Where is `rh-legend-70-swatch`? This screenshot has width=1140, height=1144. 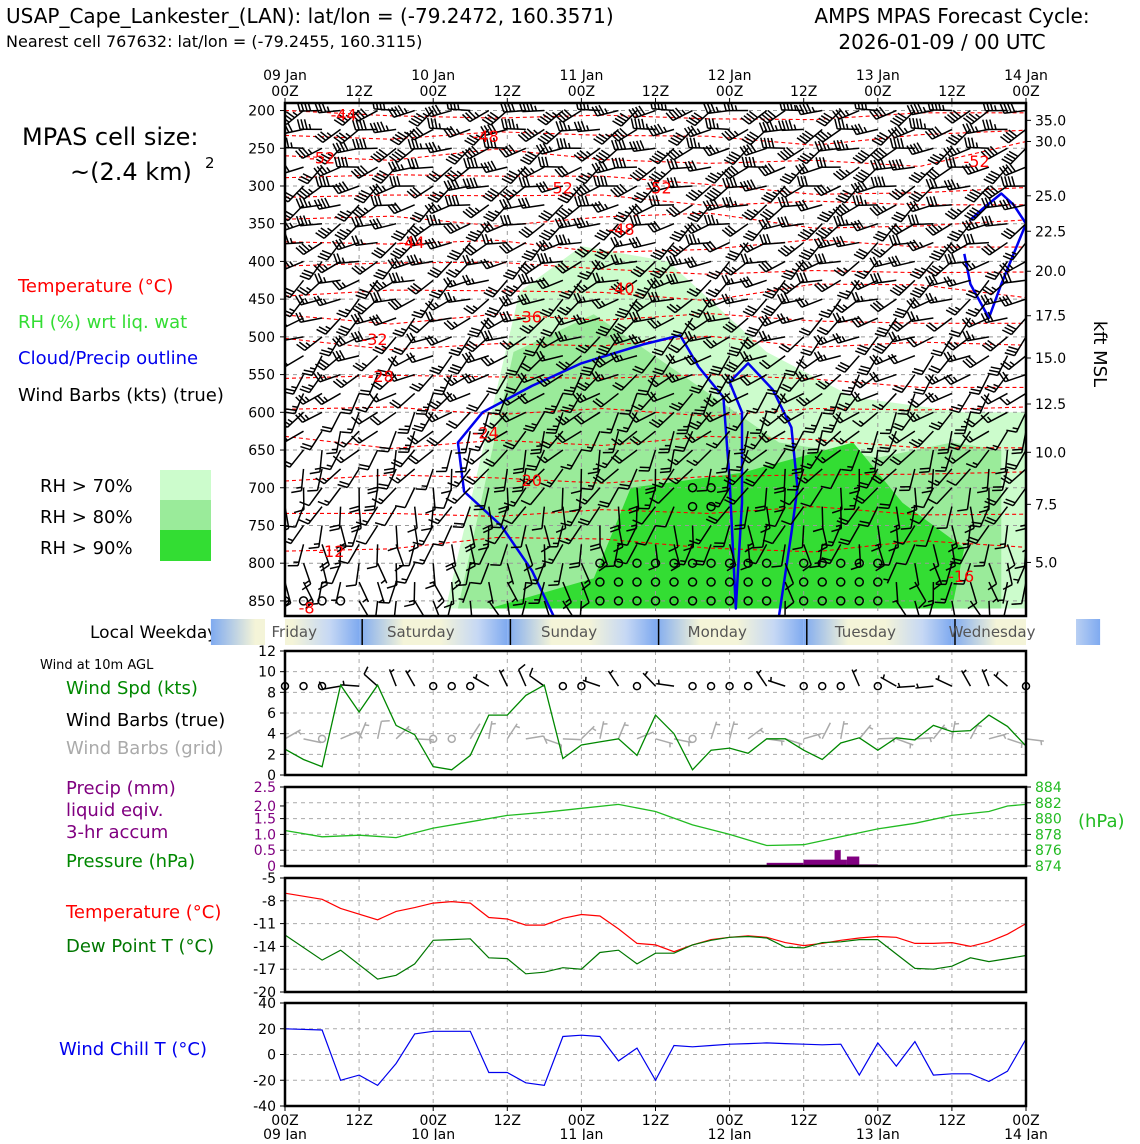
rh-legend-70-swatch is located at coordinates (185, 485).